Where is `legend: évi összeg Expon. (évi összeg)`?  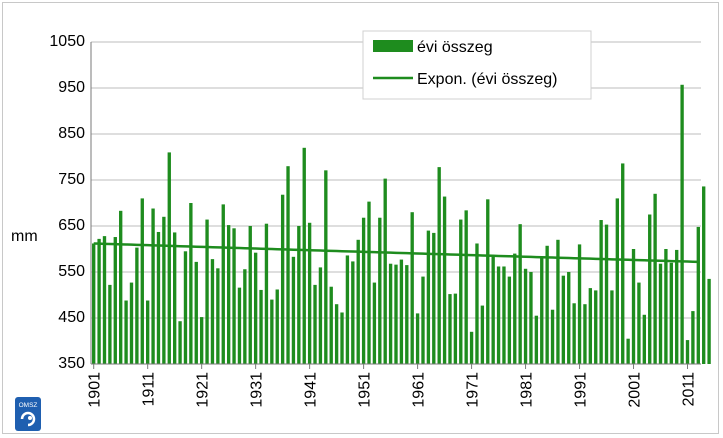 legend: évi összeg Expon. (évi összeg) is located at coordinates (477, 65).